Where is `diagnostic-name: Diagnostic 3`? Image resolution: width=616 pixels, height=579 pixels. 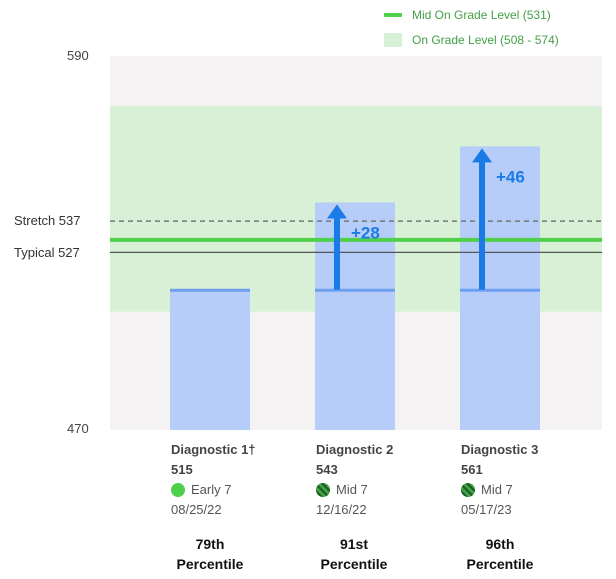
diagnostic-name: Diagnostic 3 is located at coordinates (500, 449).